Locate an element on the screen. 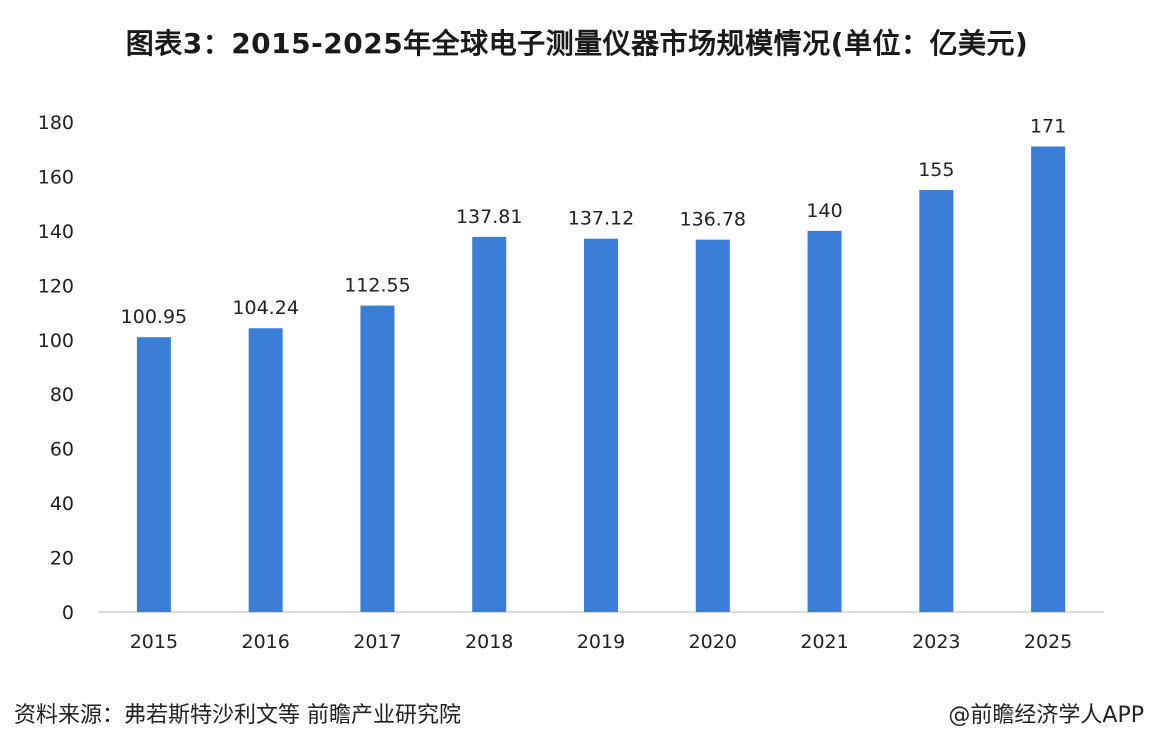 The height and width of the screenshot is (752, 1154). y-tick-label: 60 is located at coordinates (62, 450).